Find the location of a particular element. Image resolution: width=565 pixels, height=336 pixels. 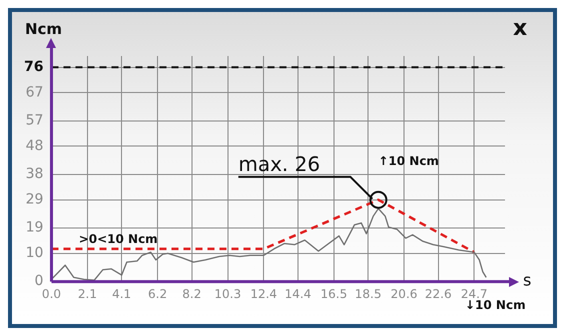

annotation: >0<10 Ncm is located at coordinates (118, 239).